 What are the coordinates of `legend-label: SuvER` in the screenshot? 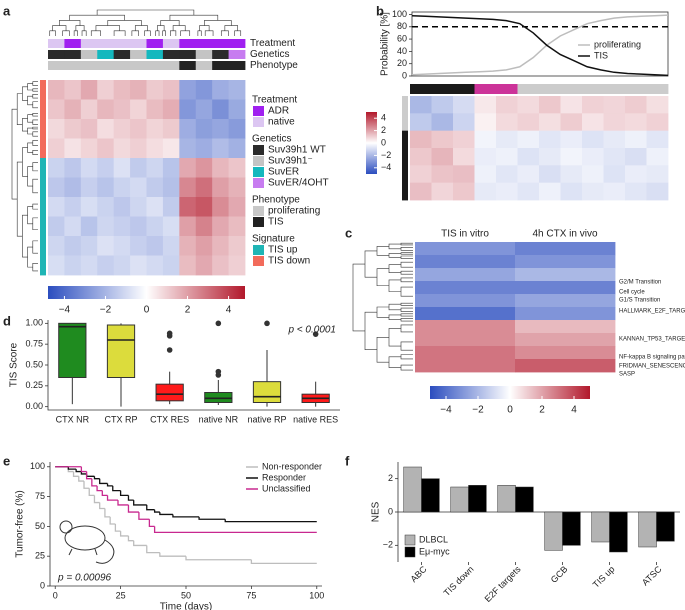 It's located at (283, 172).